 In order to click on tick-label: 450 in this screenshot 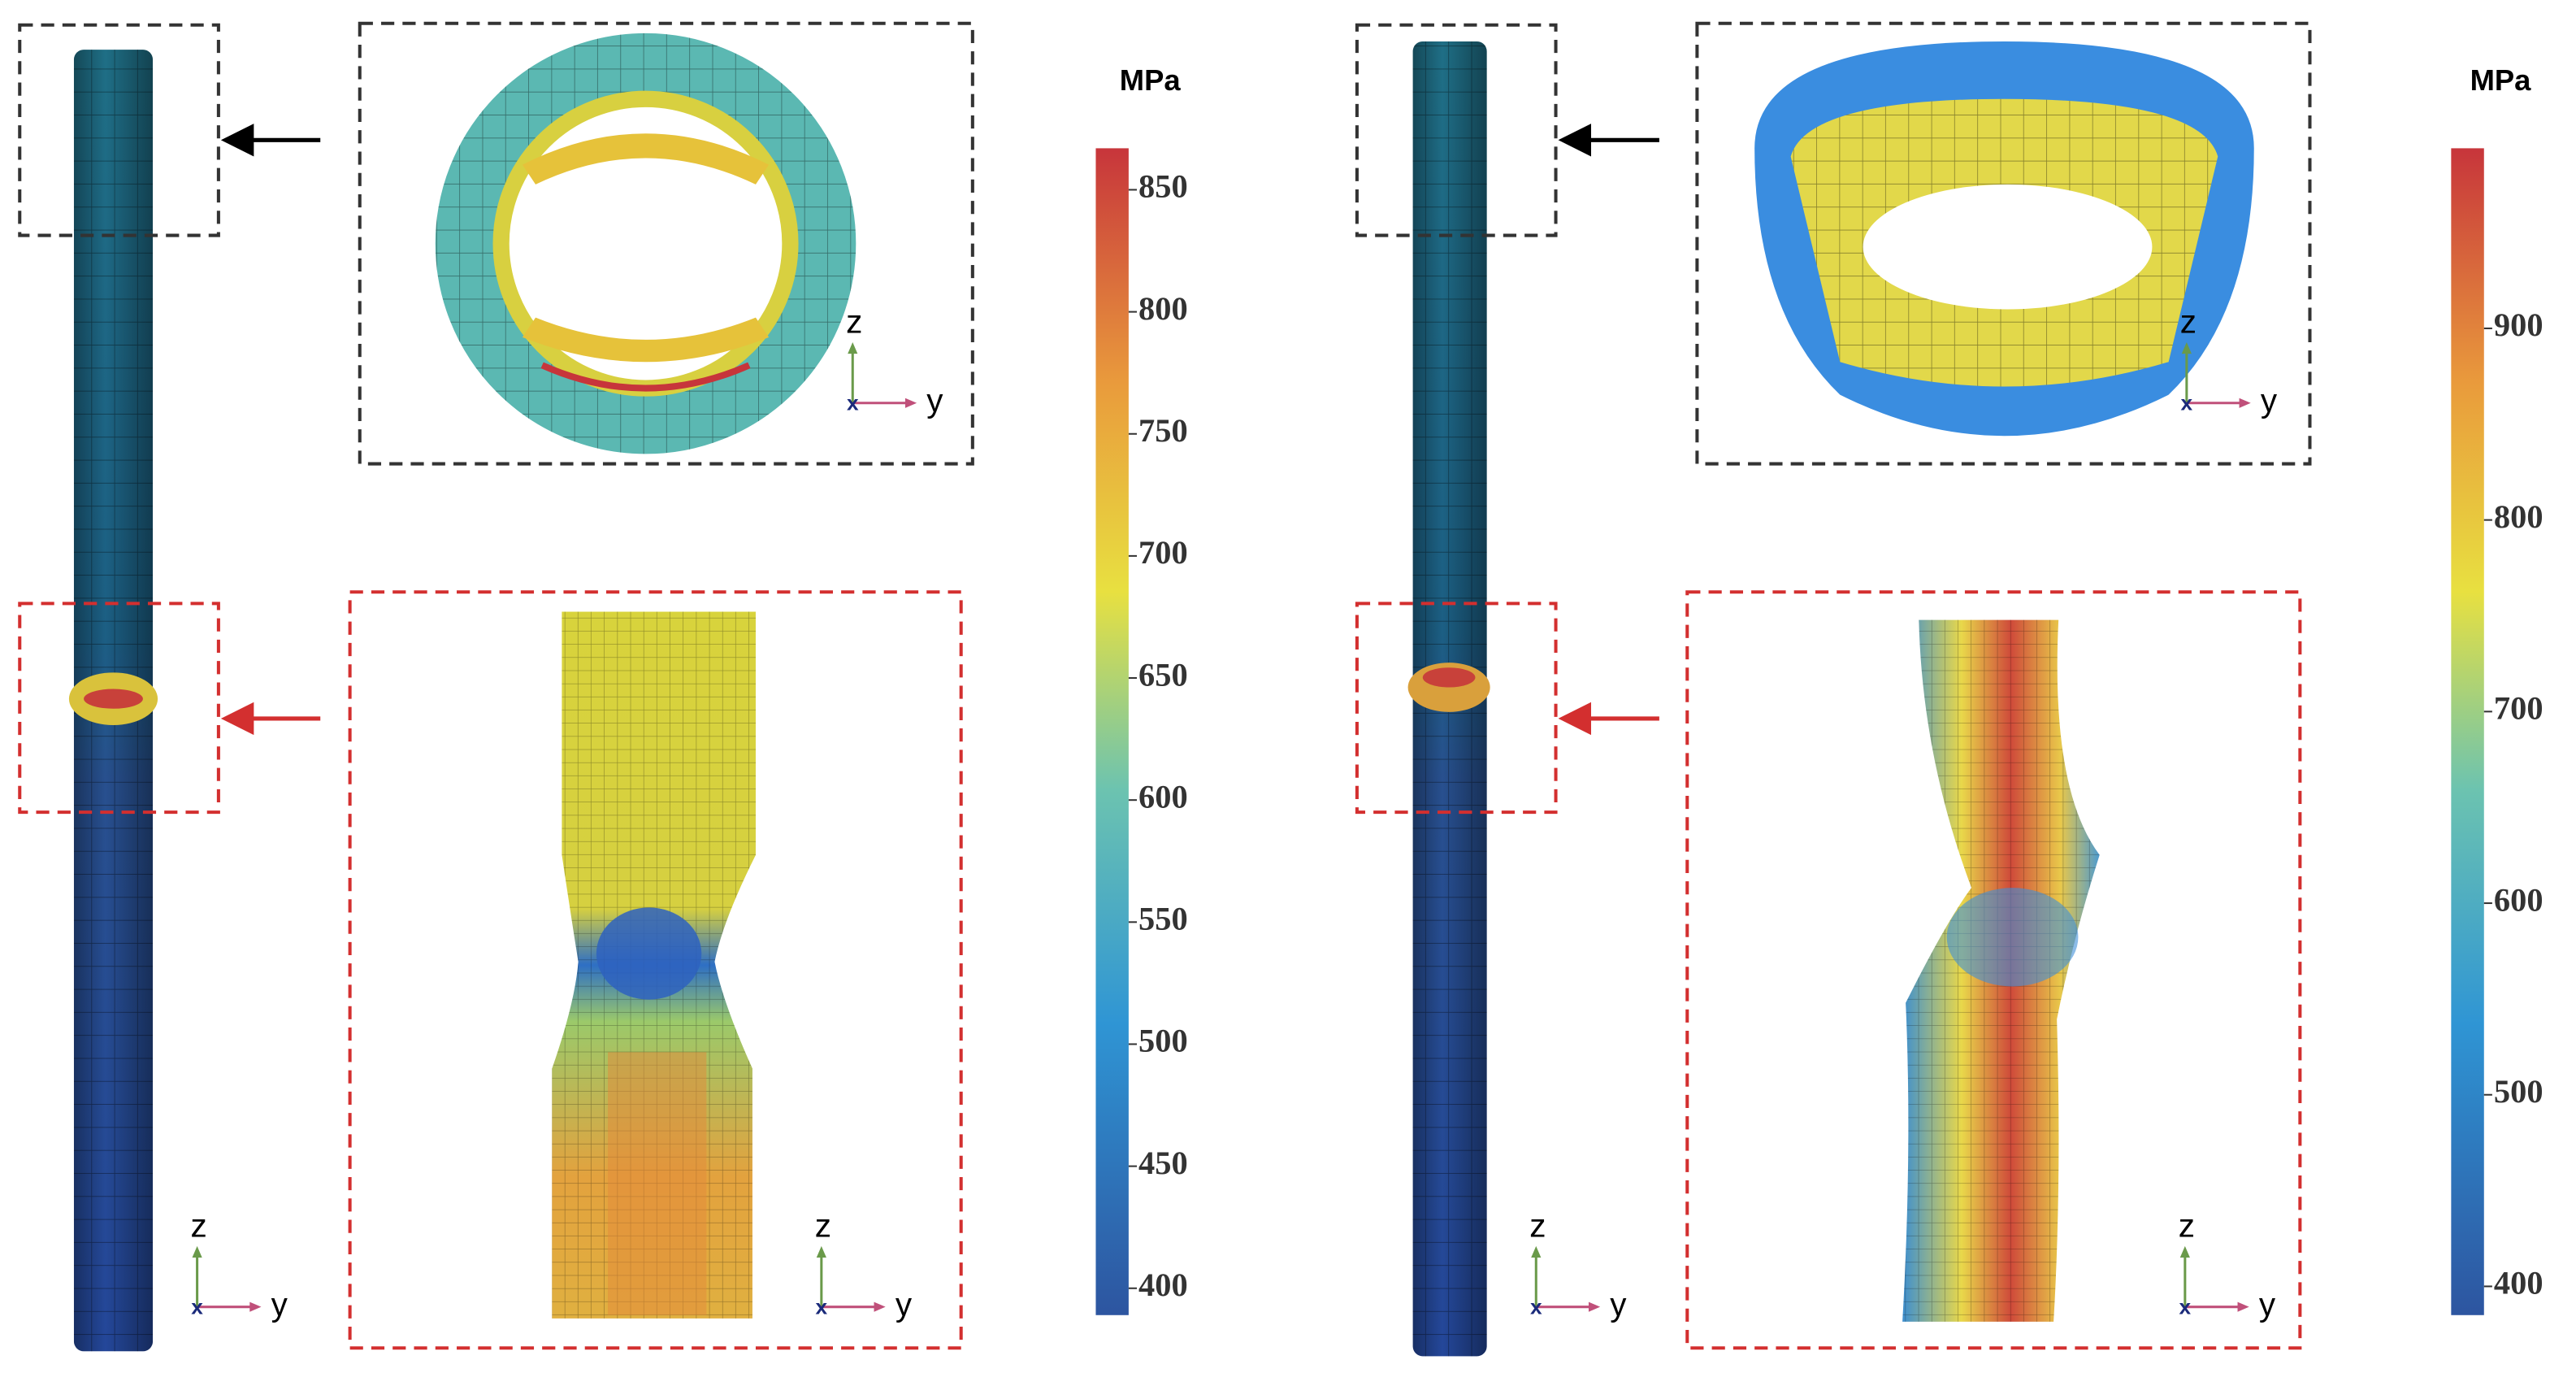, I will do `click(1163, 1163)`.